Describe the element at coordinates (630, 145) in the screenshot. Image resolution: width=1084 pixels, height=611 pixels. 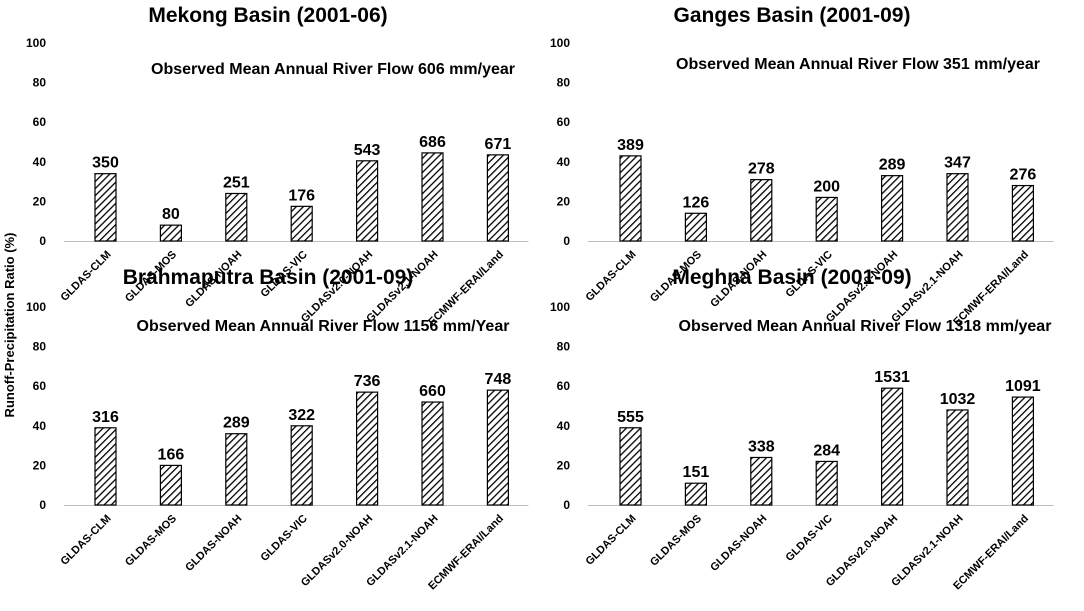
I see `bar-data-label: 389` at that location.